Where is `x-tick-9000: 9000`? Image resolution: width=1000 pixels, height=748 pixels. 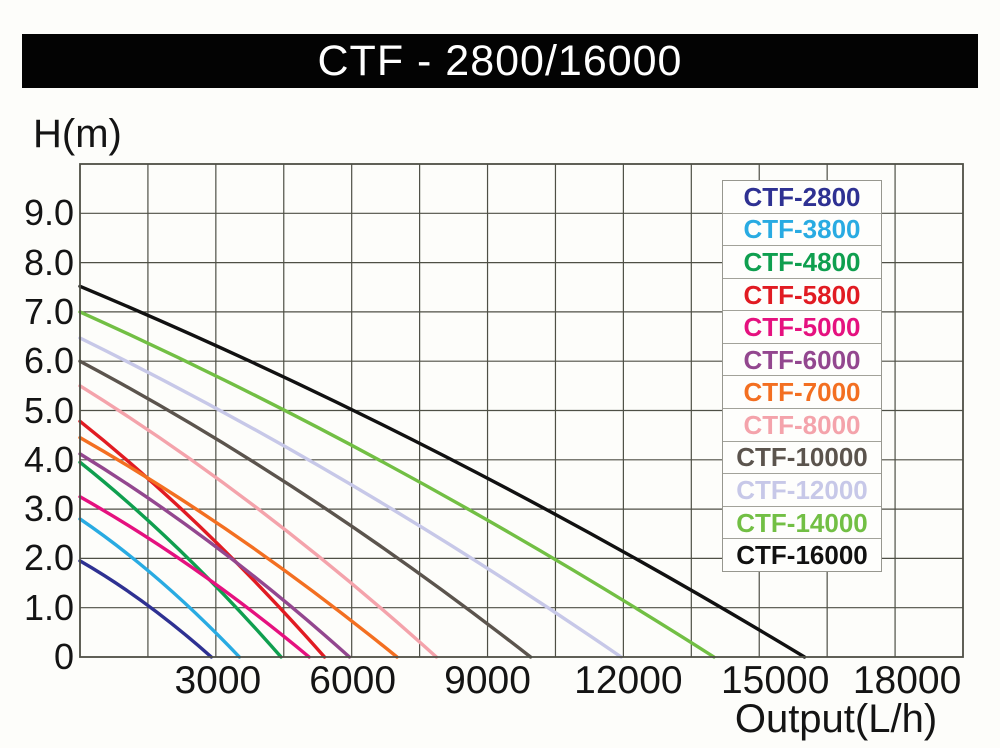
x-tick-9000: 9000 is located at coordinates (487, 680).